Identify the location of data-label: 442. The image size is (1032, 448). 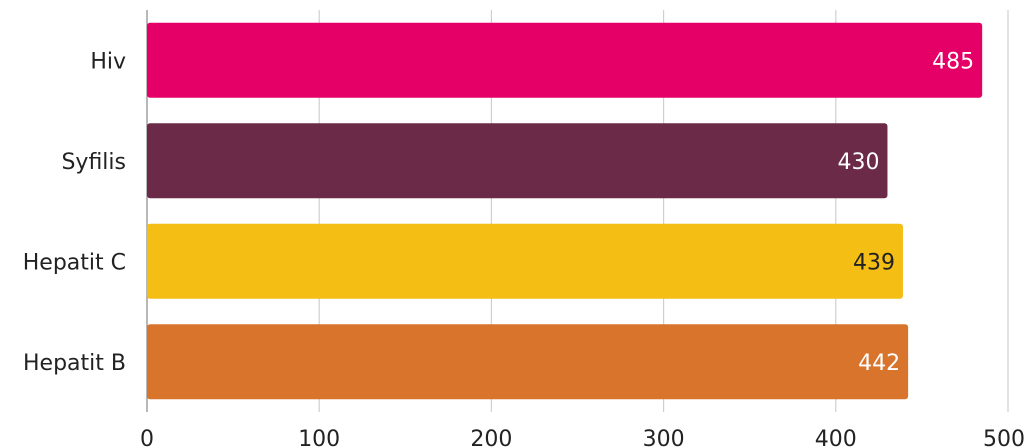
(879, 363).